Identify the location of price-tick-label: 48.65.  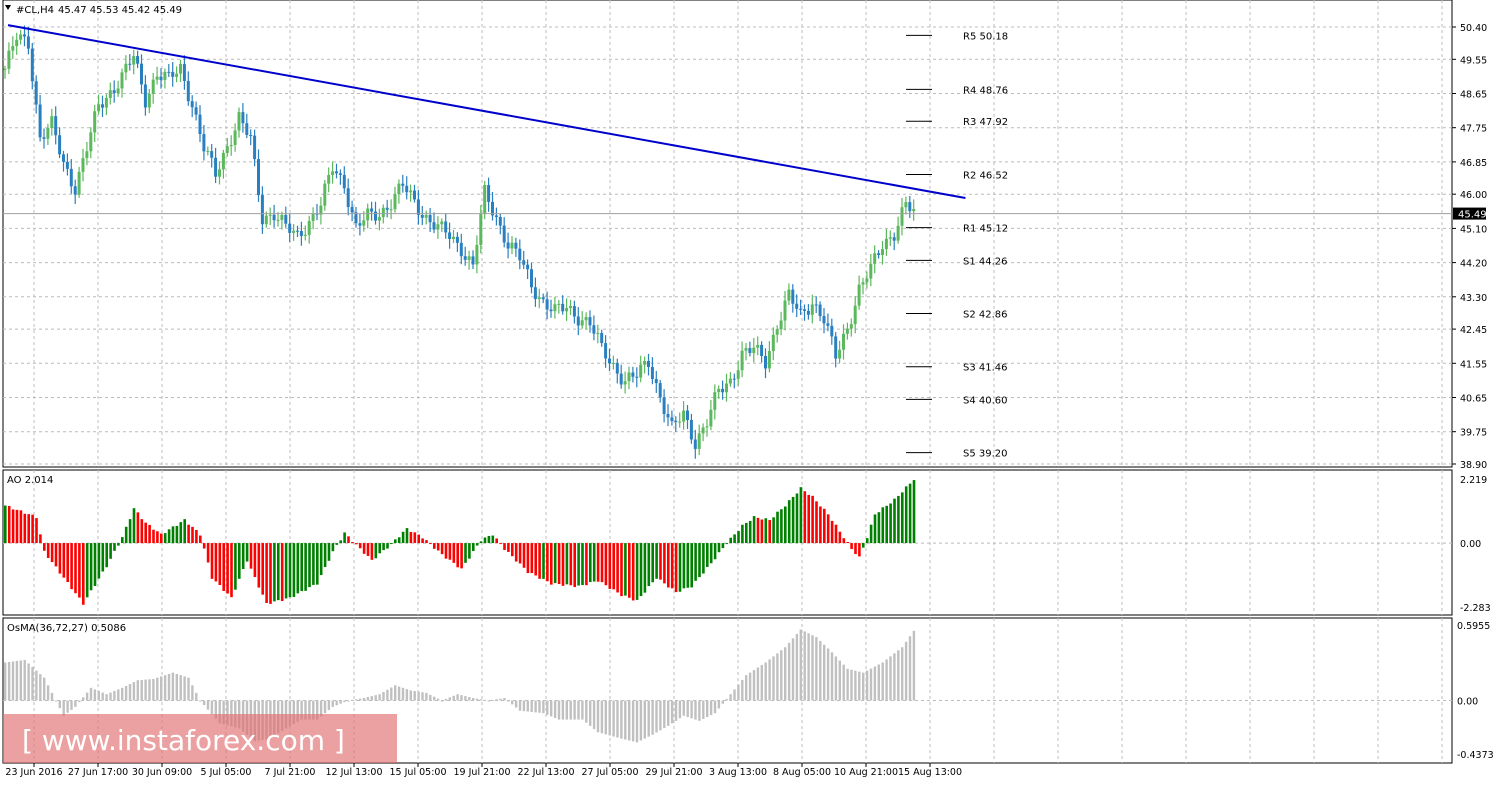
(1473, 95).